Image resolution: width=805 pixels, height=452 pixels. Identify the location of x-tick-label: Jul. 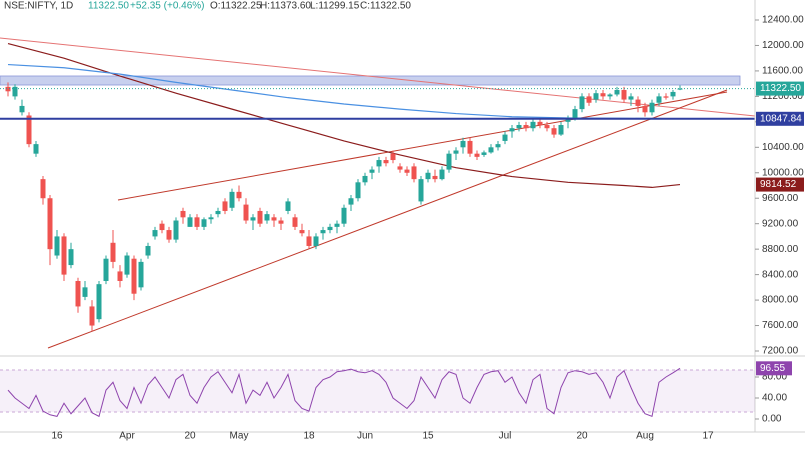
(505, 436).